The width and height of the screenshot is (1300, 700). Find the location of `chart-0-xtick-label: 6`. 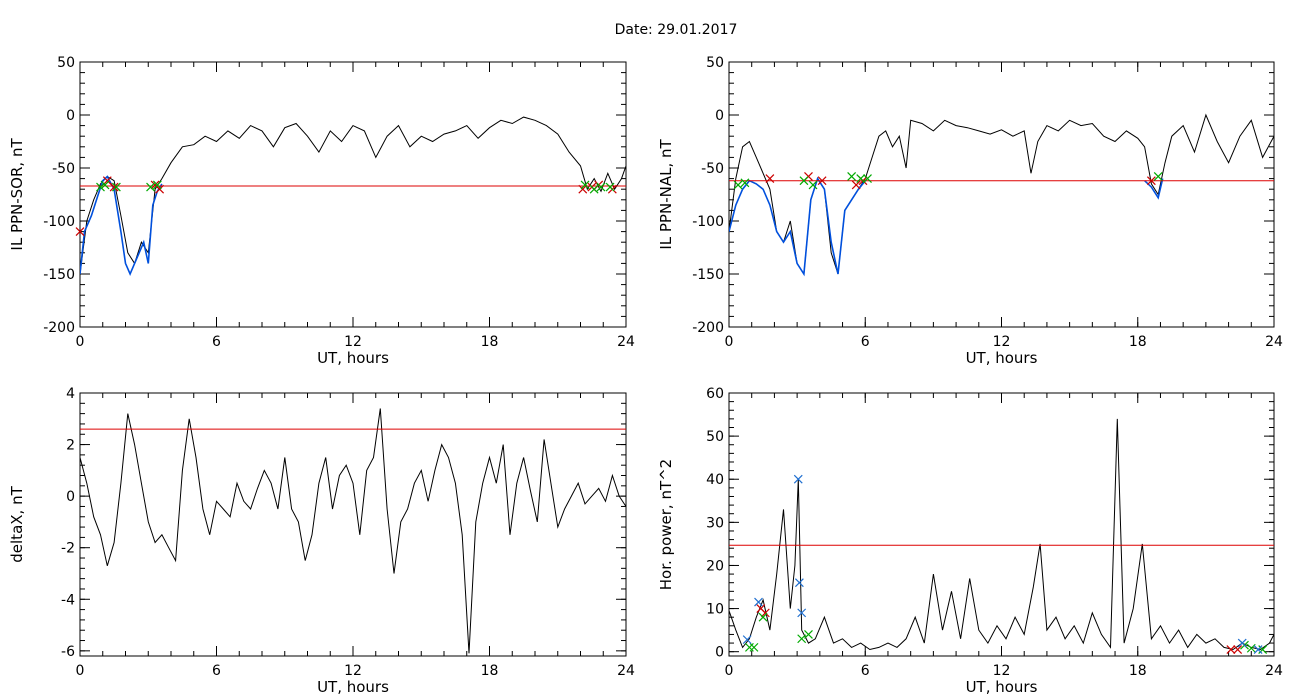

chart-0-xtick-label: 6 is located at coordinates (216, 342).